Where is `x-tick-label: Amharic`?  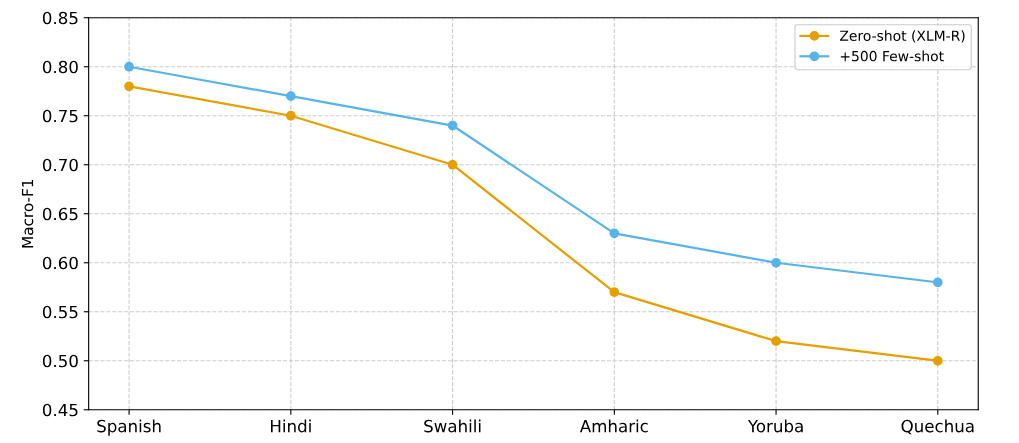
x-tick-label: Amharic is located at coordinates (613, 426).